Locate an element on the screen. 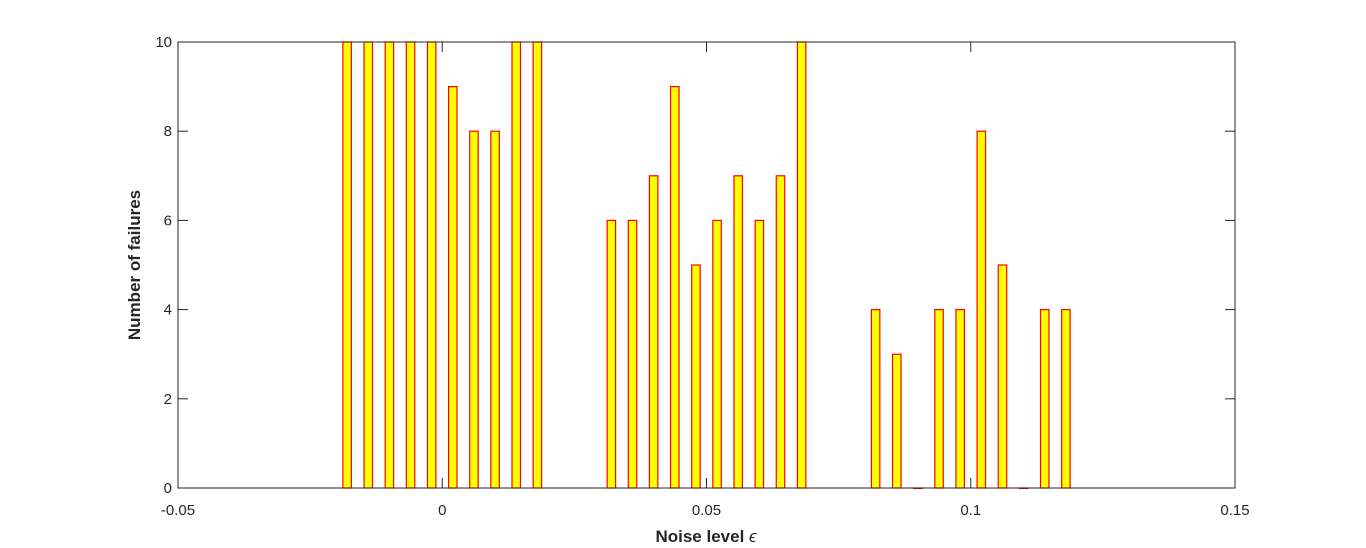 The height and width of the screenshot is (548, 1366). x-tick-label: 0.1 is located at coordinates (970, 510).